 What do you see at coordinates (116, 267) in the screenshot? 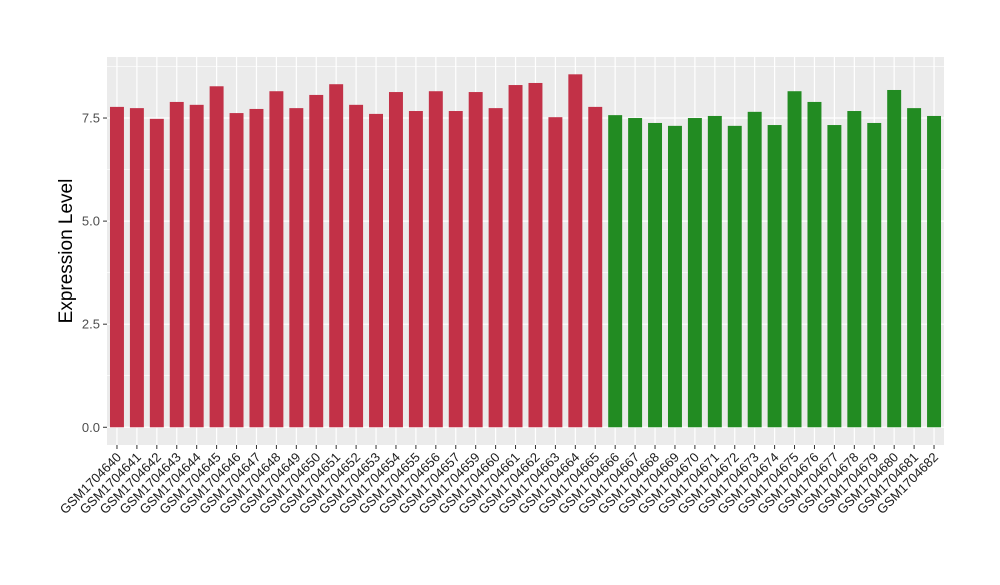
I see `bar-GSM1704640` at bounding box center [116, 267].